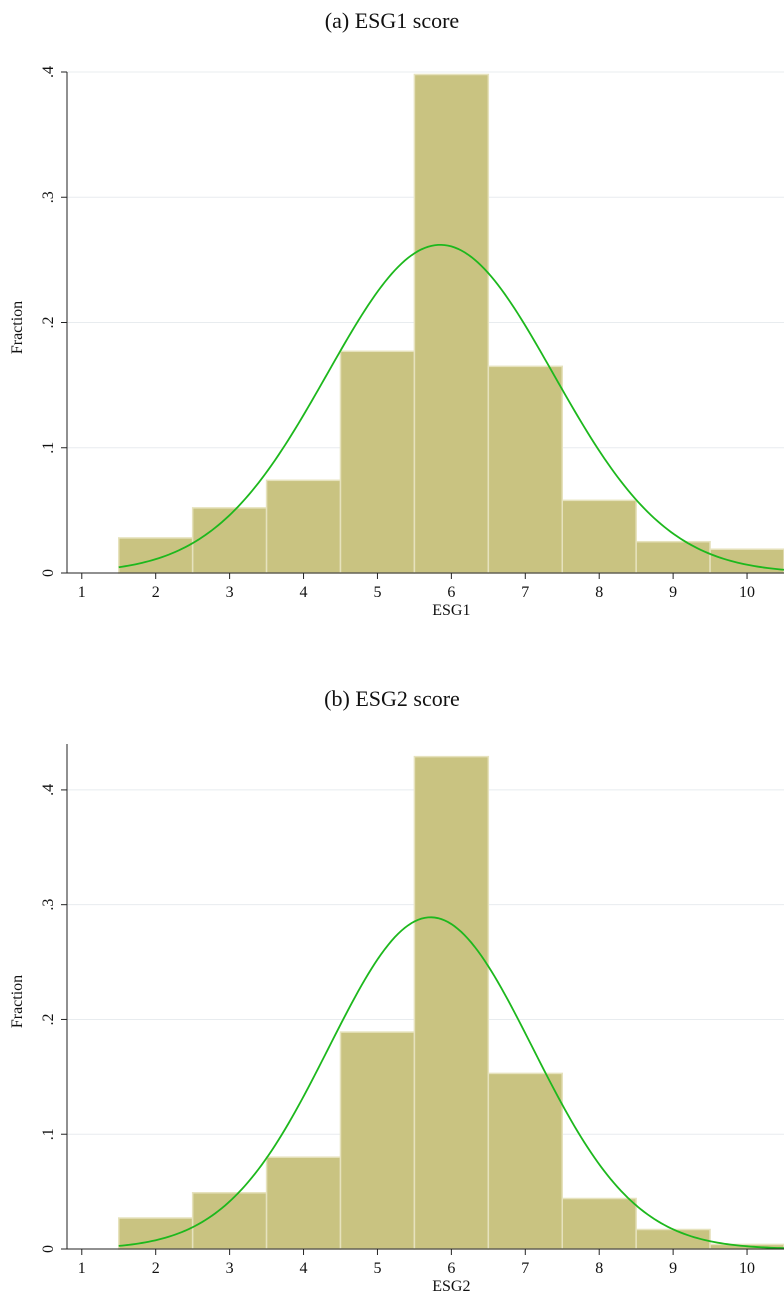  I want to click on x-axis-title: ESG2, so click(451, 1286).